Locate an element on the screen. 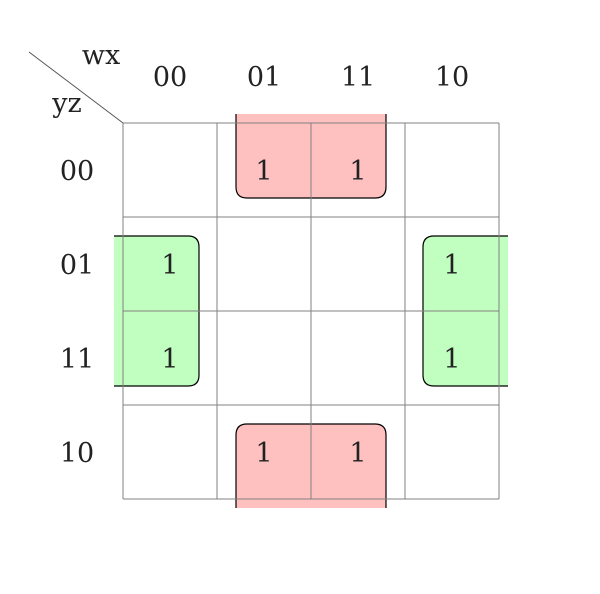 This screenshot has width=600, height=594. corner-top-label: wx is located at coordinates (101, 55).